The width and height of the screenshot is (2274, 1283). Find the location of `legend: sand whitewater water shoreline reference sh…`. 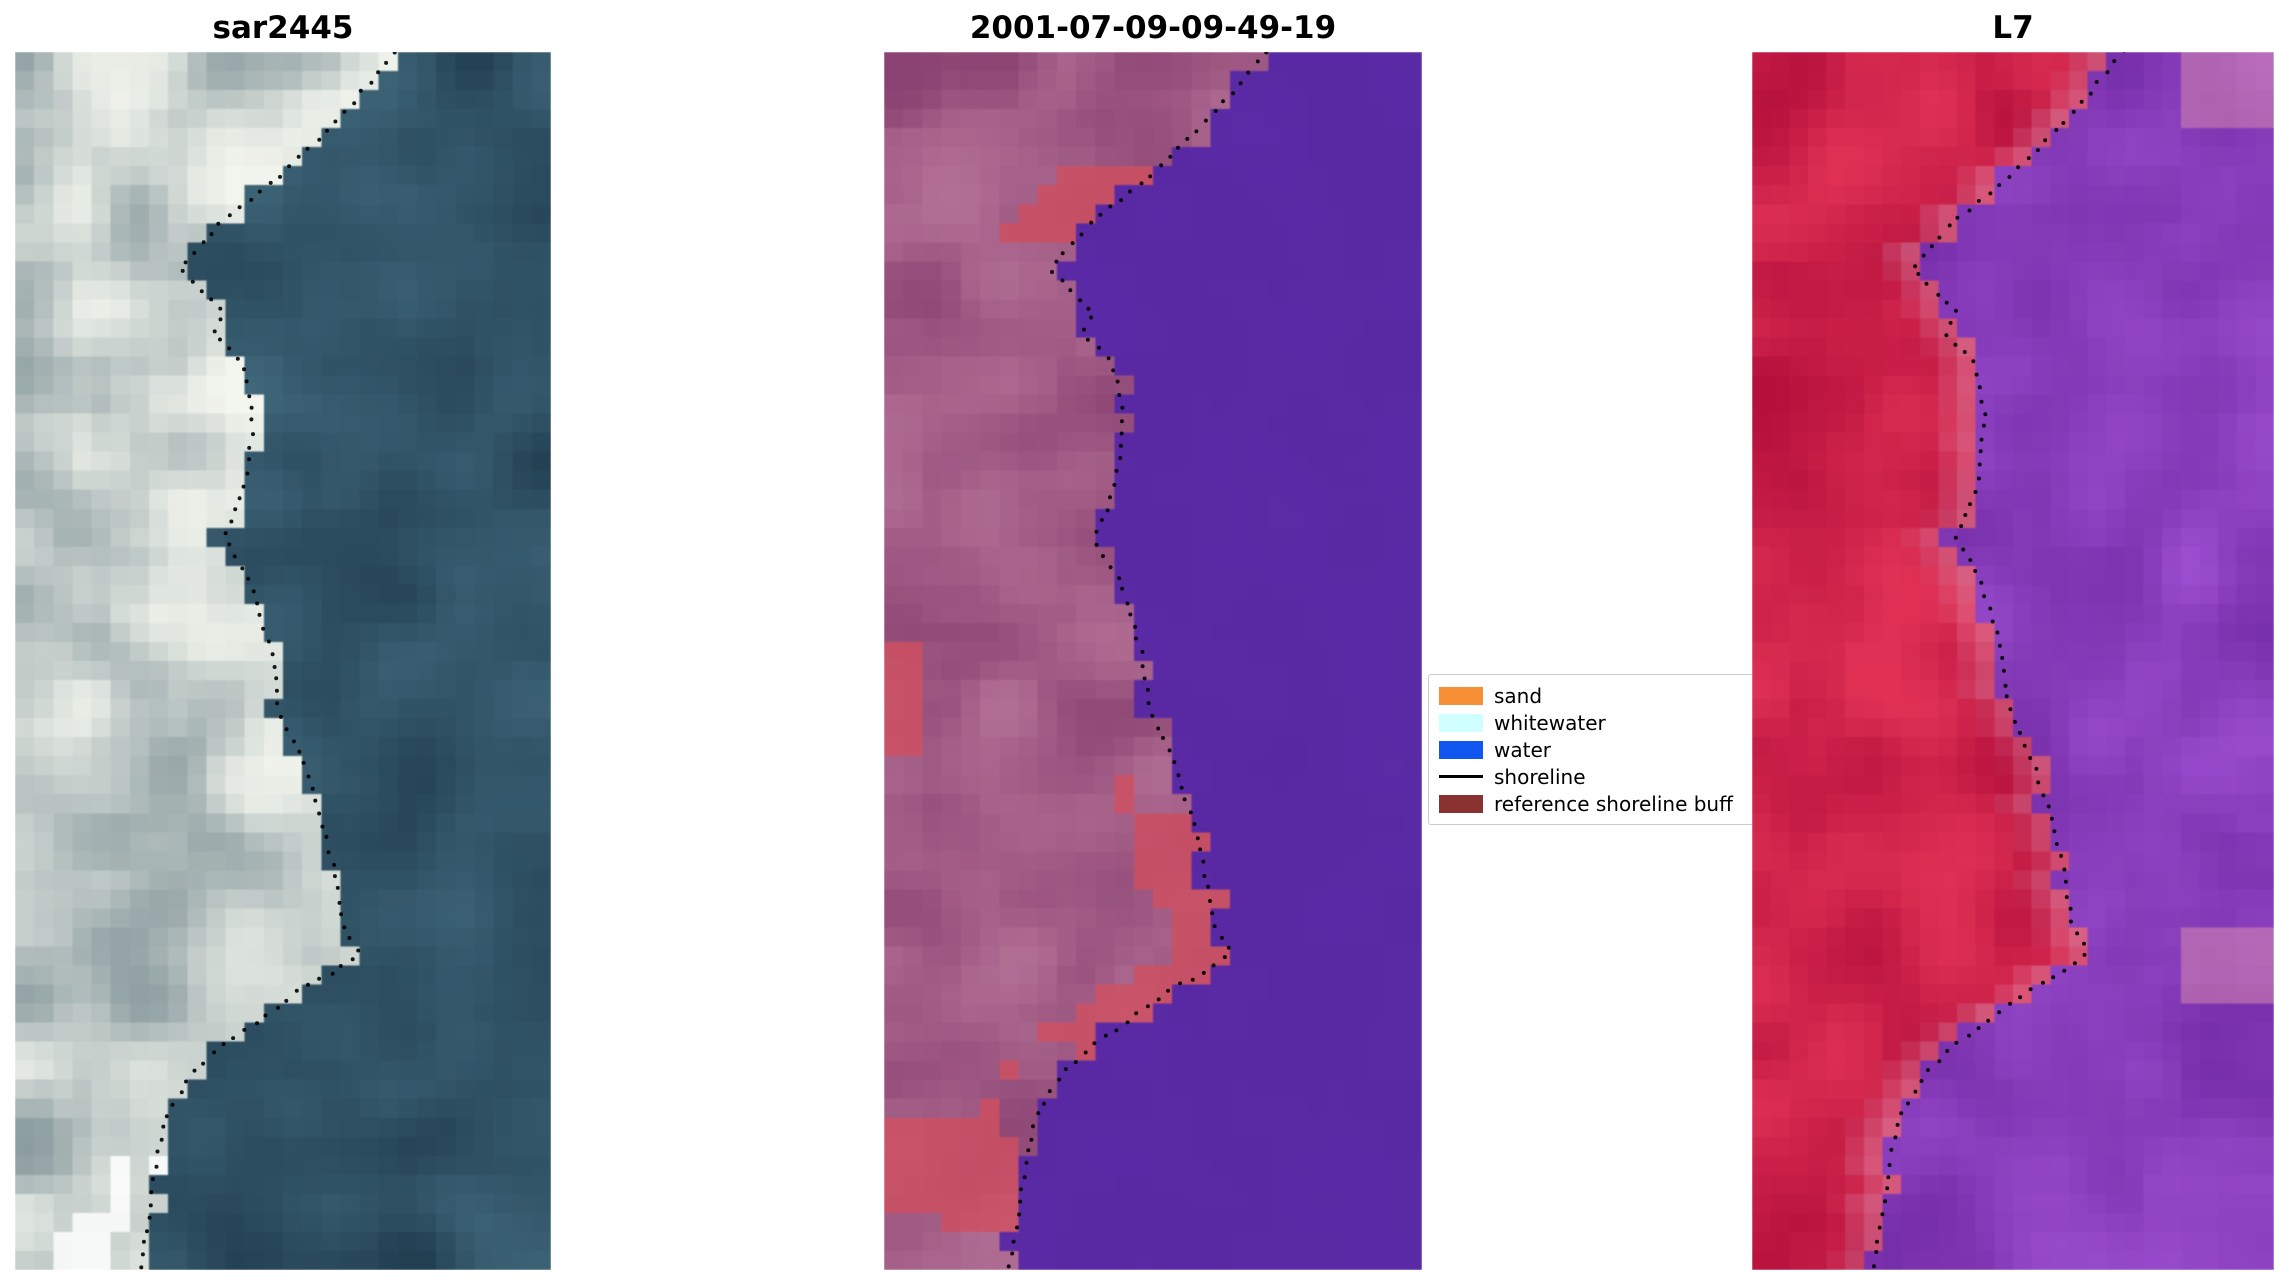

legend: sand whitewater water shoreline reference sh… is located at coordinates (1595, 749).